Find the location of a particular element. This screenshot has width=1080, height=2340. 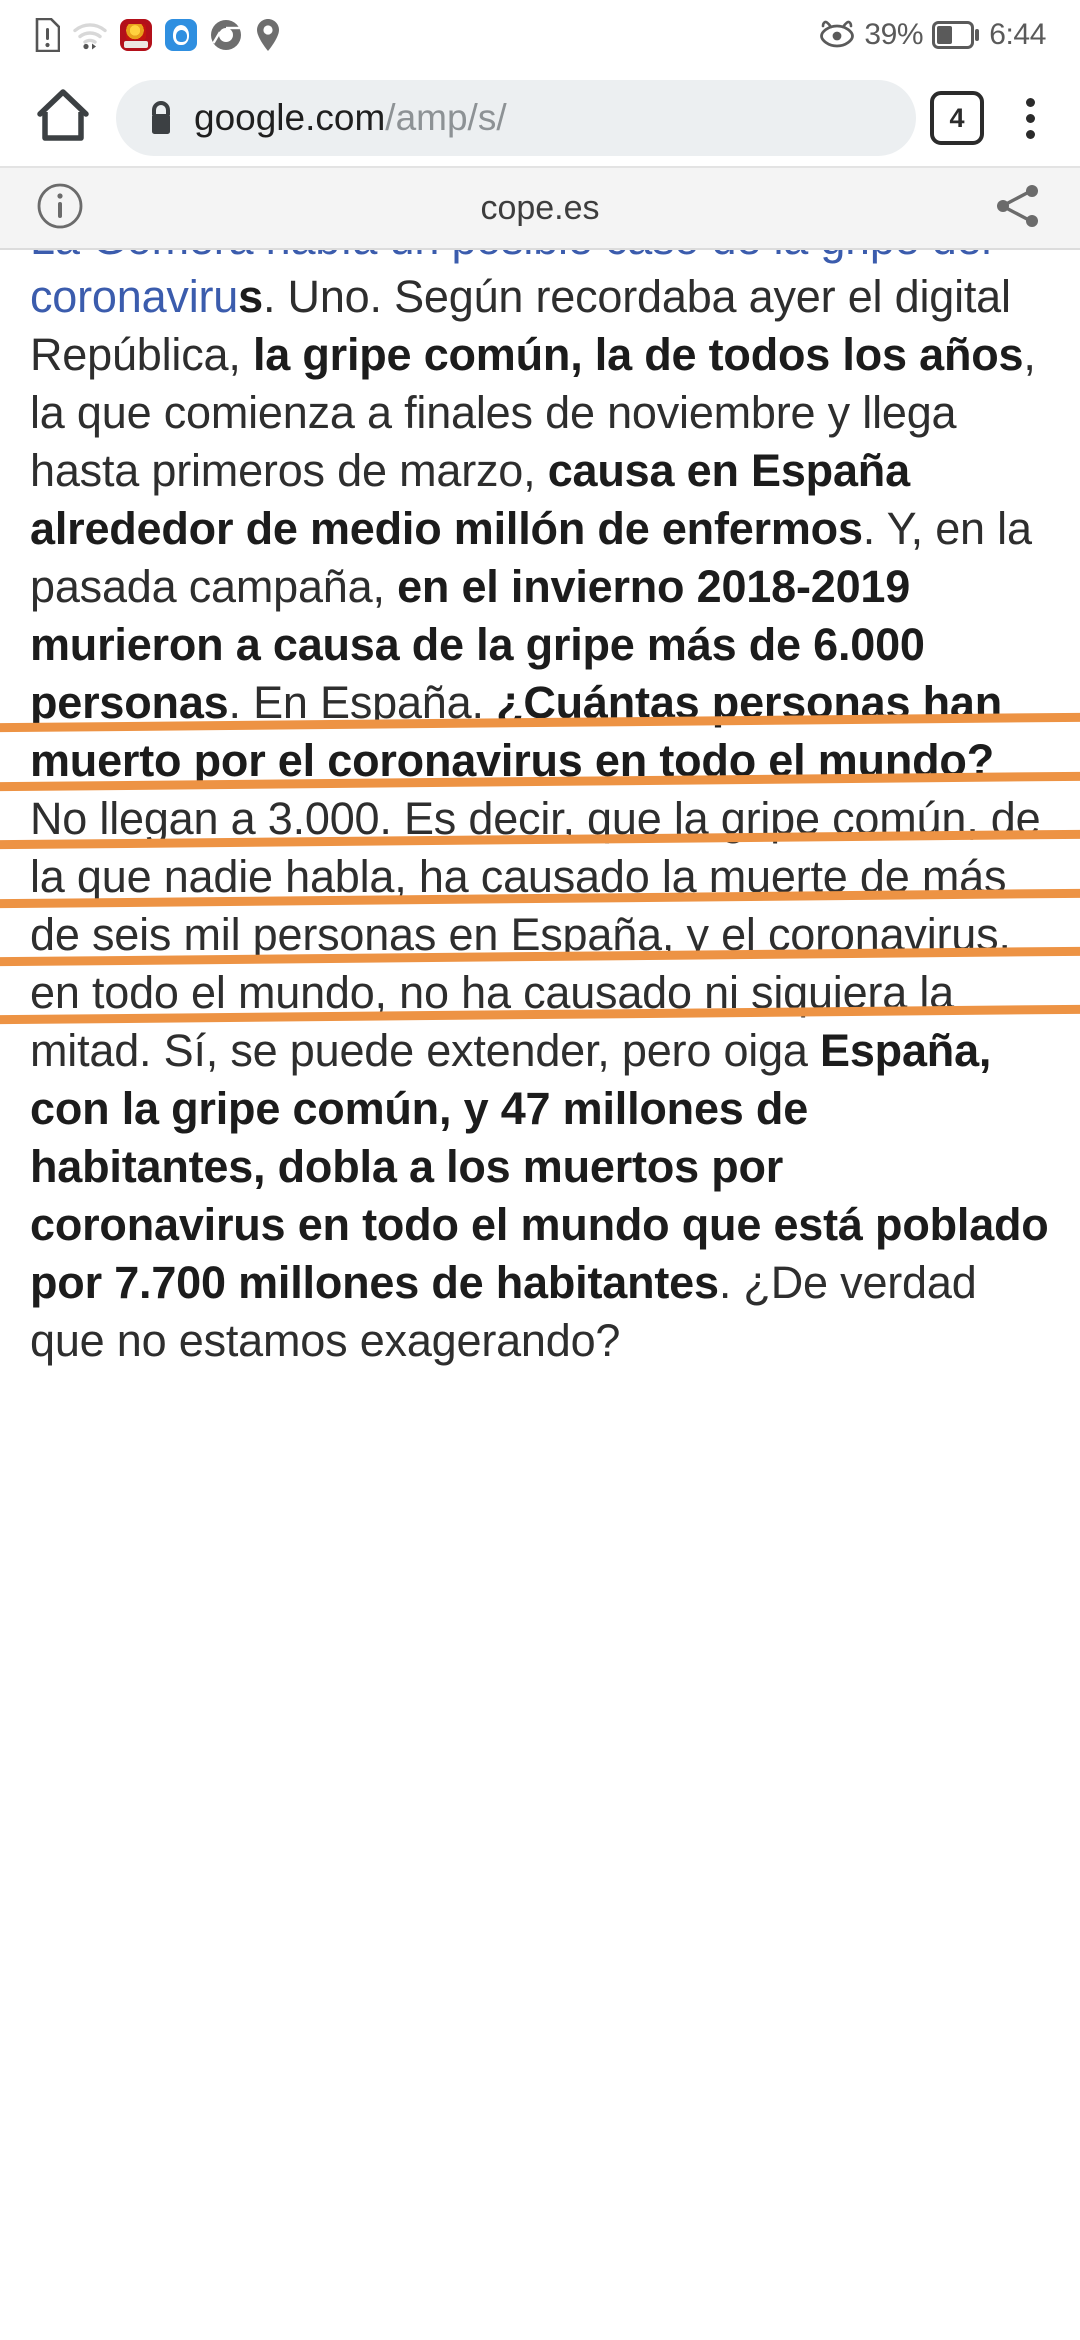

wifi-icon is located at coordinates (90, 35).